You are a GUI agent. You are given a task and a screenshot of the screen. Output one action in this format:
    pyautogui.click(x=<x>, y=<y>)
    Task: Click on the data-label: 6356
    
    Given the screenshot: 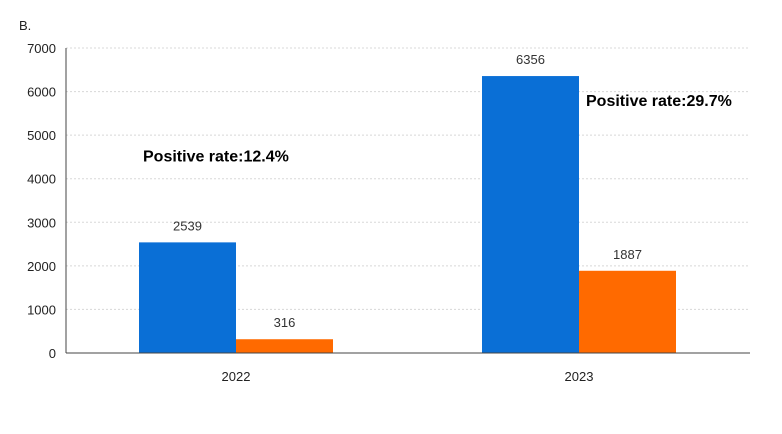 What is the action you would take?
    pyautogui.click(x=530, y=59)
    